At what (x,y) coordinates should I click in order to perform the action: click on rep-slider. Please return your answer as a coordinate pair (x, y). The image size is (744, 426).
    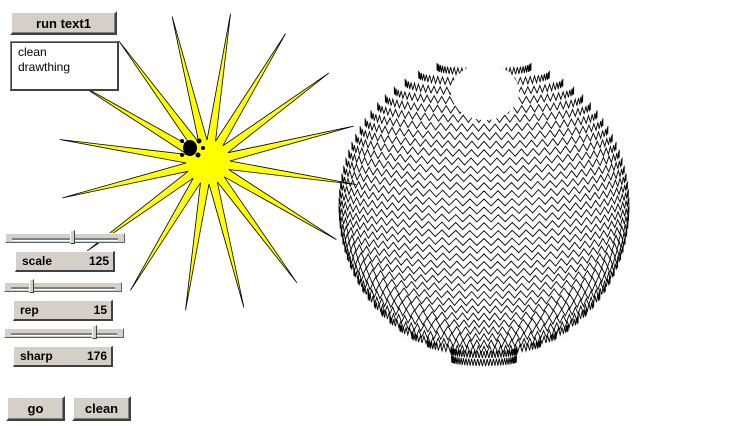
    Looking at the image, I should click on (63, 286).